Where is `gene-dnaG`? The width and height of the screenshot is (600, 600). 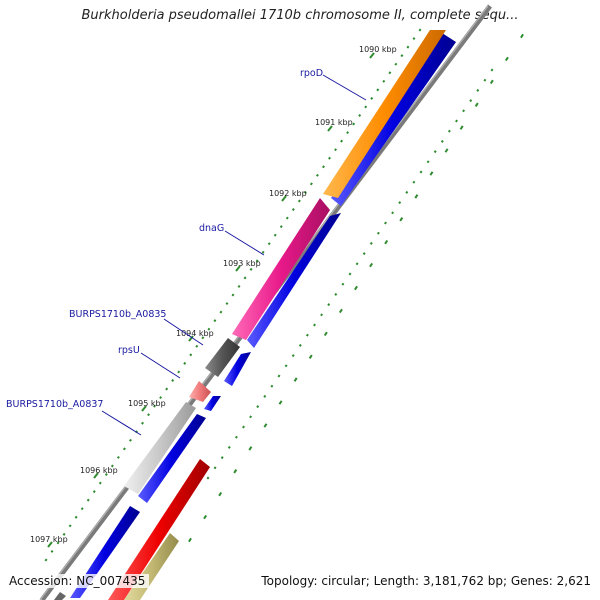 gene-dnaG is located at coordinates (281, 269).